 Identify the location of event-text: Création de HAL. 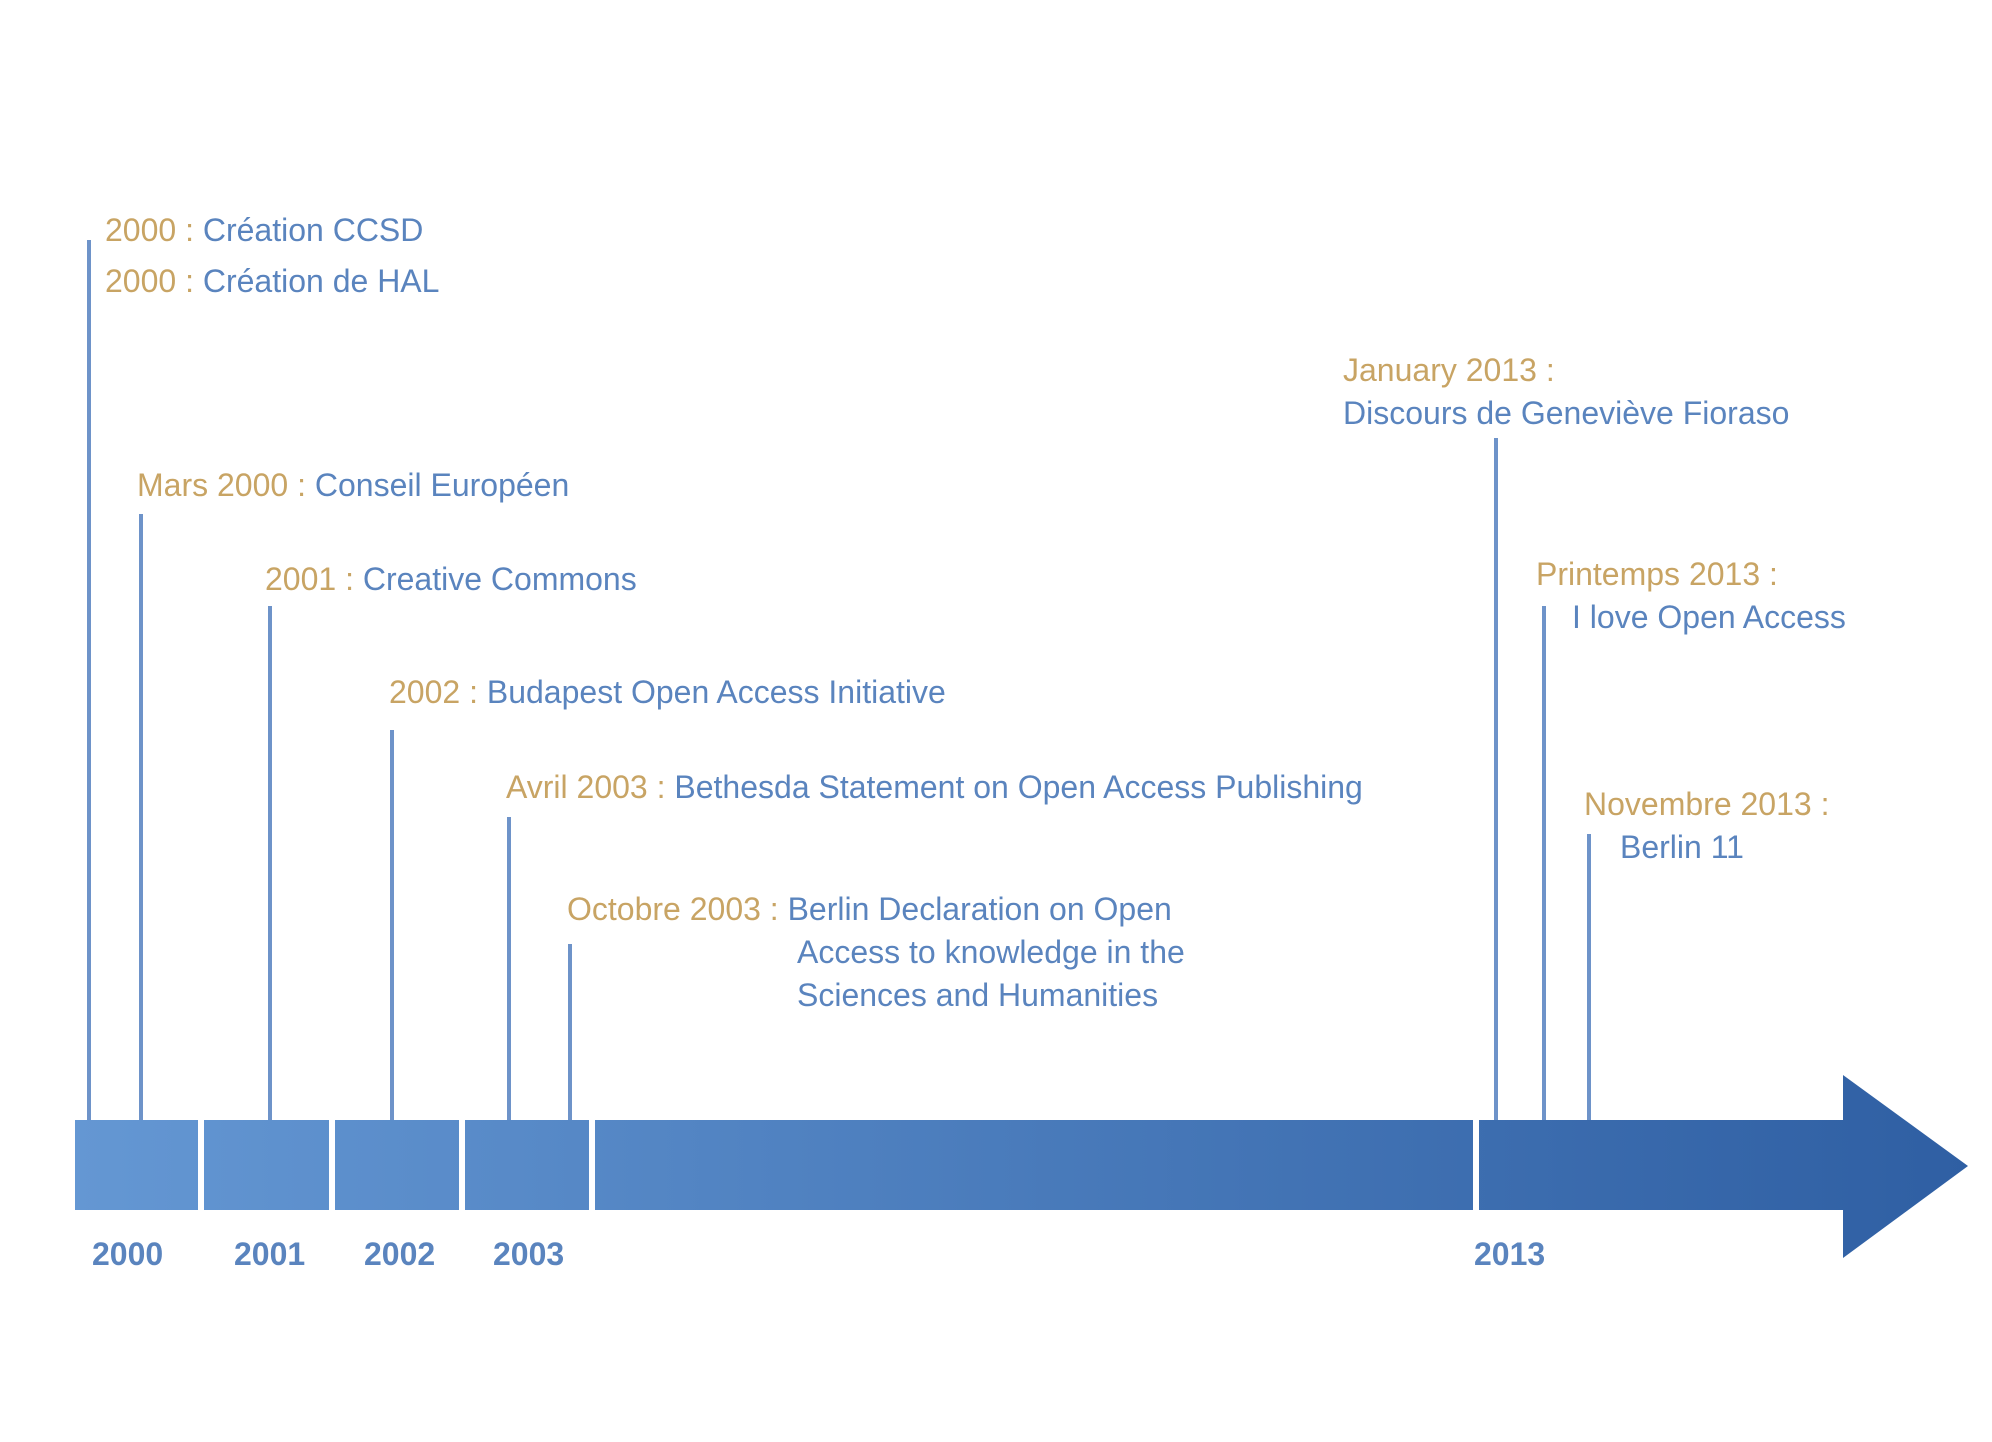
(321, 281).